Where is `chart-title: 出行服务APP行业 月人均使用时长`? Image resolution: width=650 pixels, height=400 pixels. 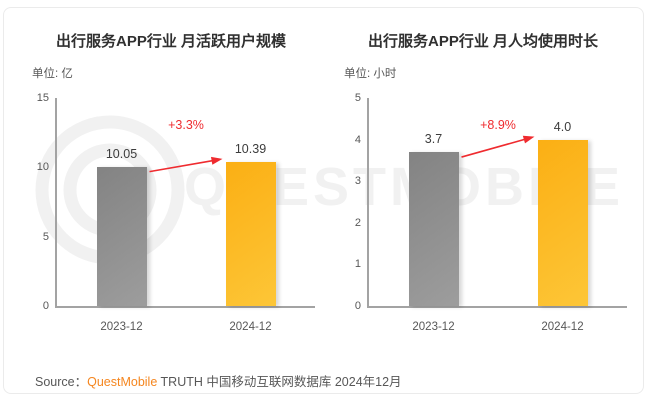
chart-title: 出行服务APP行业 月人均使用时长 is located at coordinates (482, 41).